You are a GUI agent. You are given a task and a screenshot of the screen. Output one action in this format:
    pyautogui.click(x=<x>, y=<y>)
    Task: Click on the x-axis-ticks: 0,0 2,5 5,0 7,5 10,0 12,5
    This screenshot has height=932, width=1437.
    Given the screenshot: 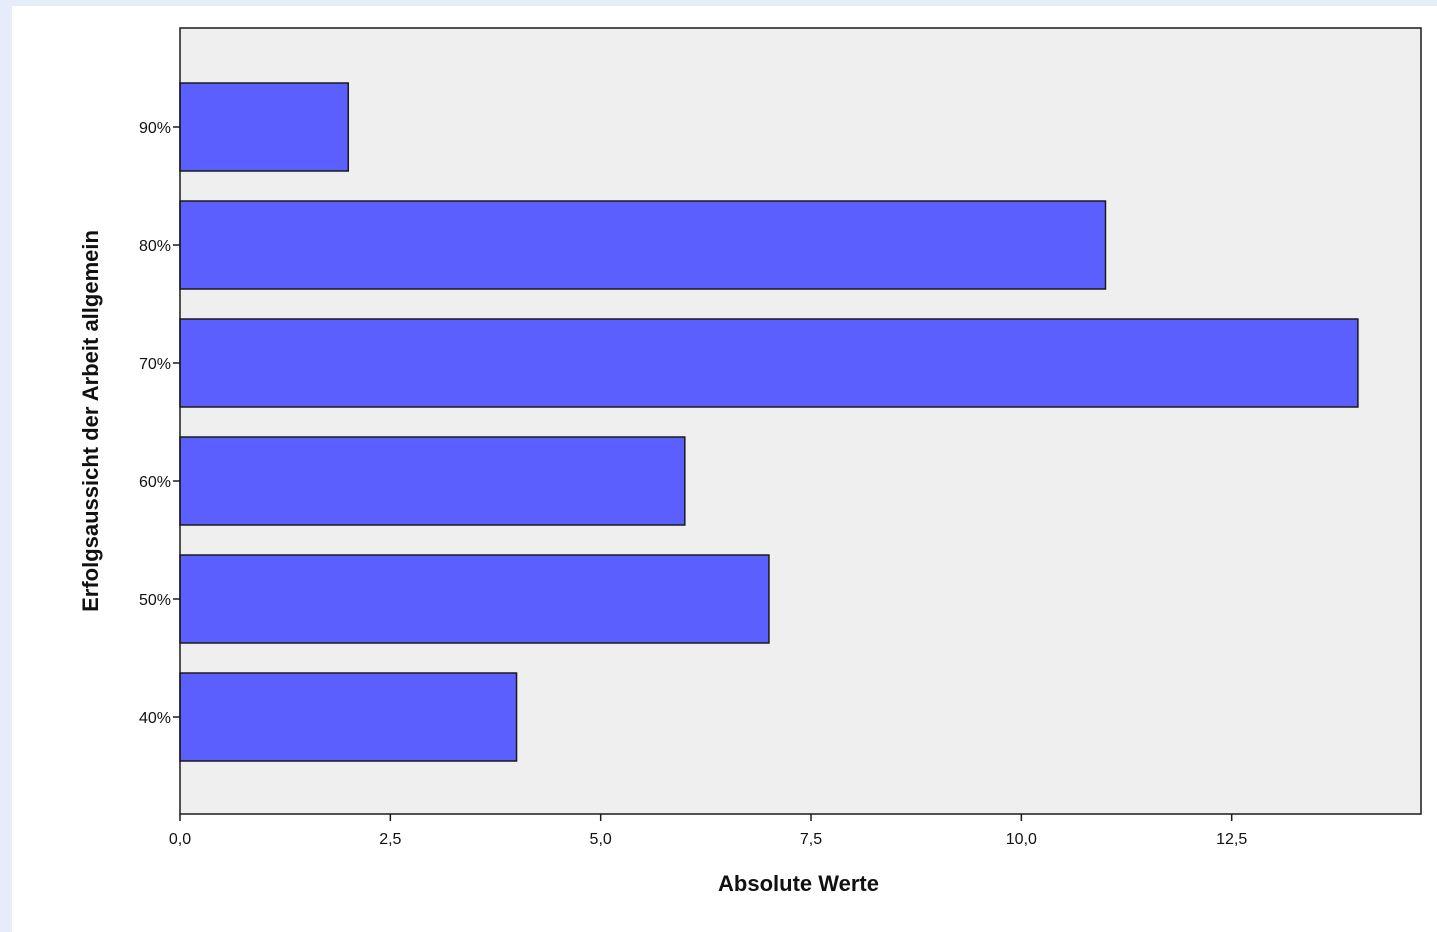 What is the action you would take?
    pyautogui.click(x=708, y=831)
    